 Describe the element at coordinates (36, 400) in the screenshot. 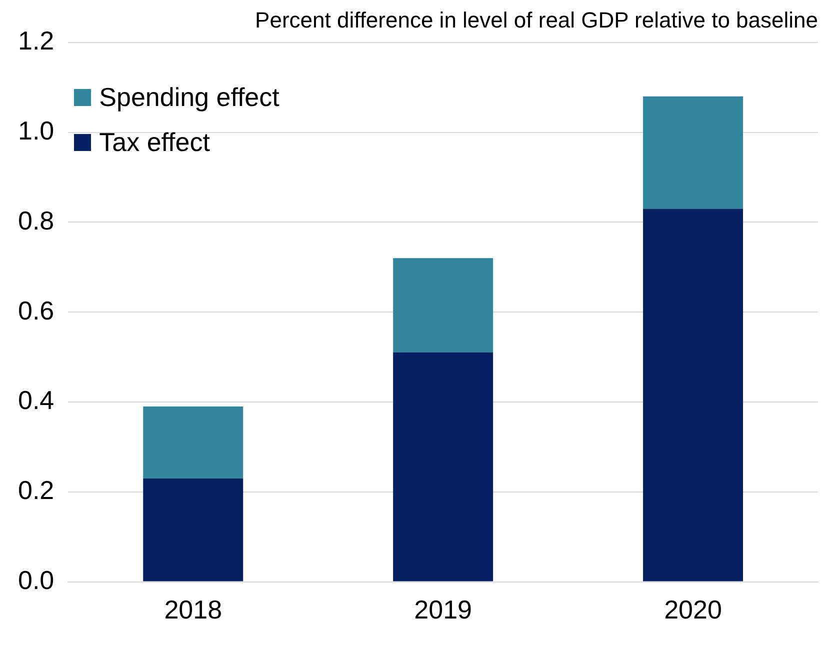

I see `y-tick-label: 0.4` at that location.